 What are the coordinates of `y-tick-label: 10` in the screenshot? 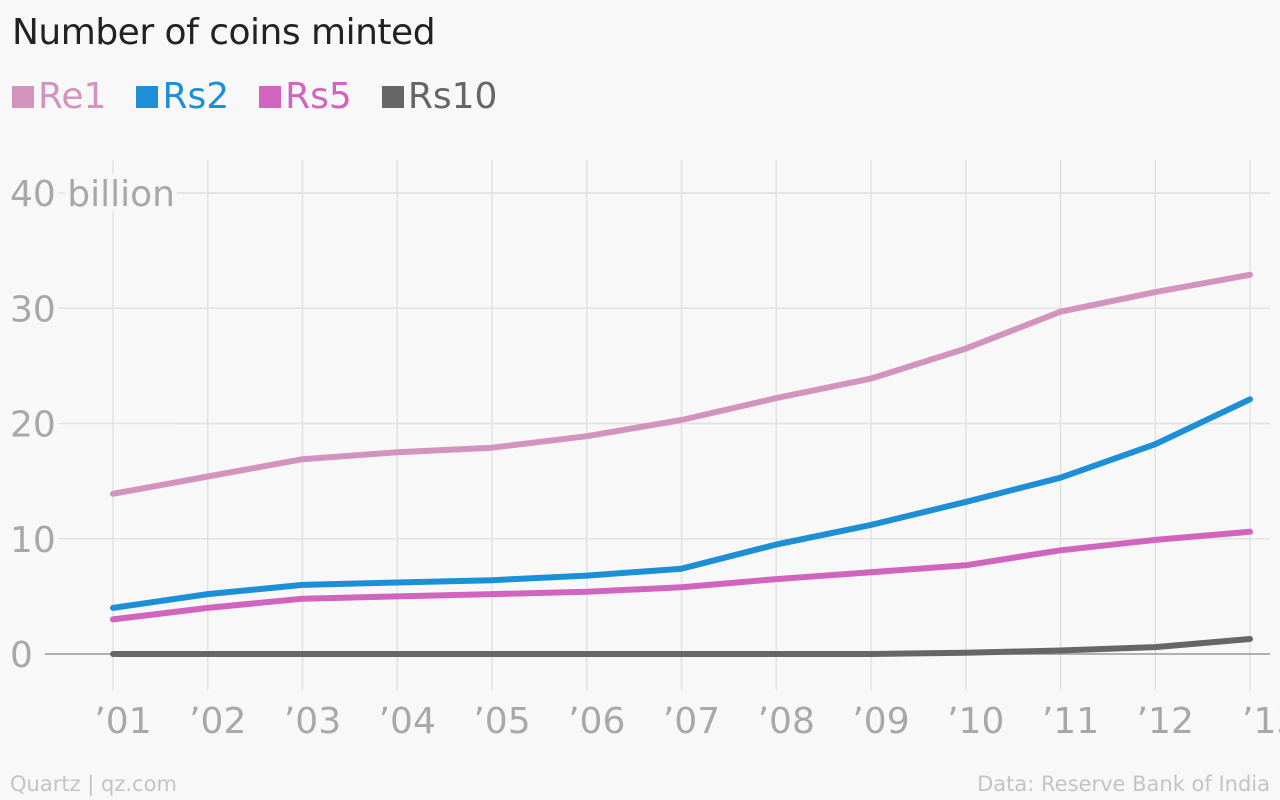 It's located at (33, 540).